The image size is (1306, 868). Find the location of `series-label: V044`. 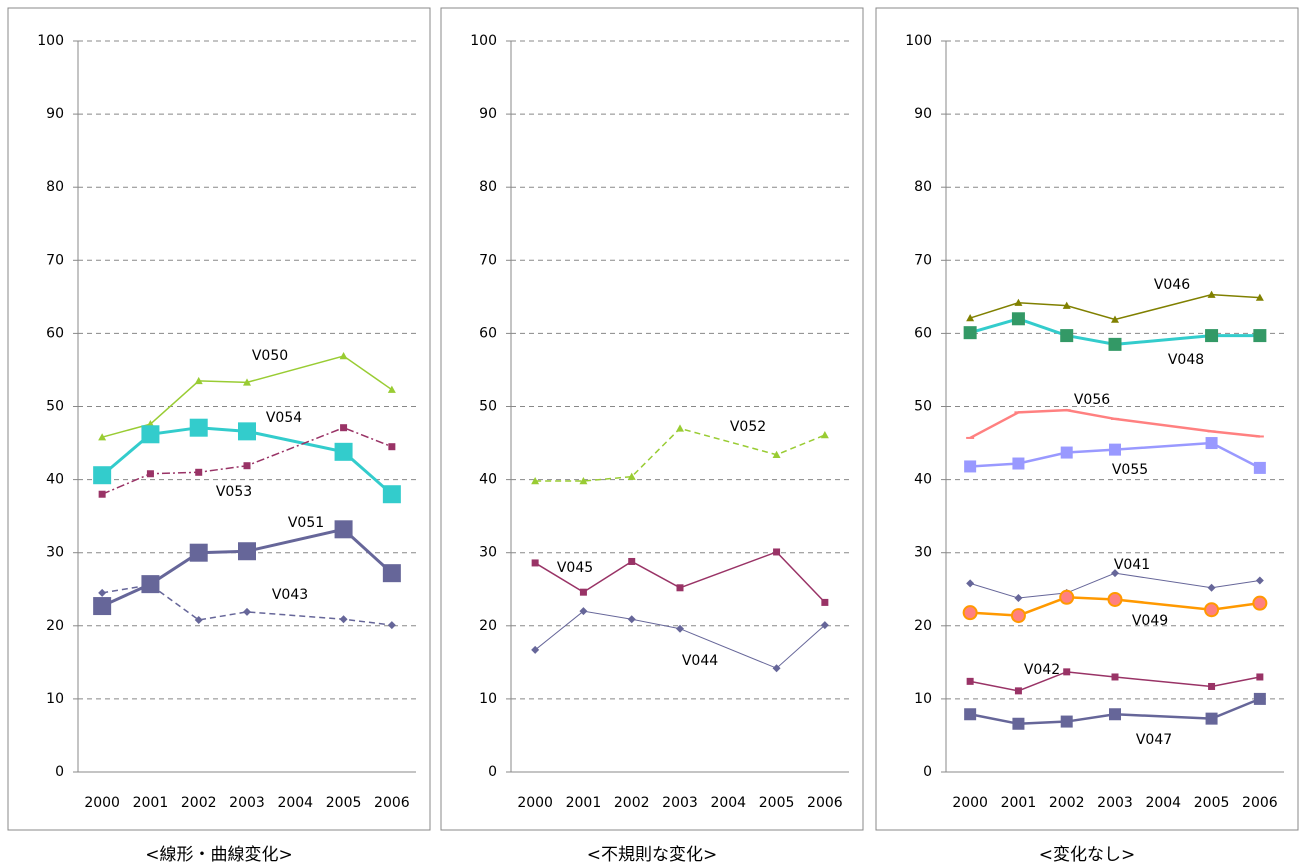

series-label: V044 is located at coordinates (700, 661).